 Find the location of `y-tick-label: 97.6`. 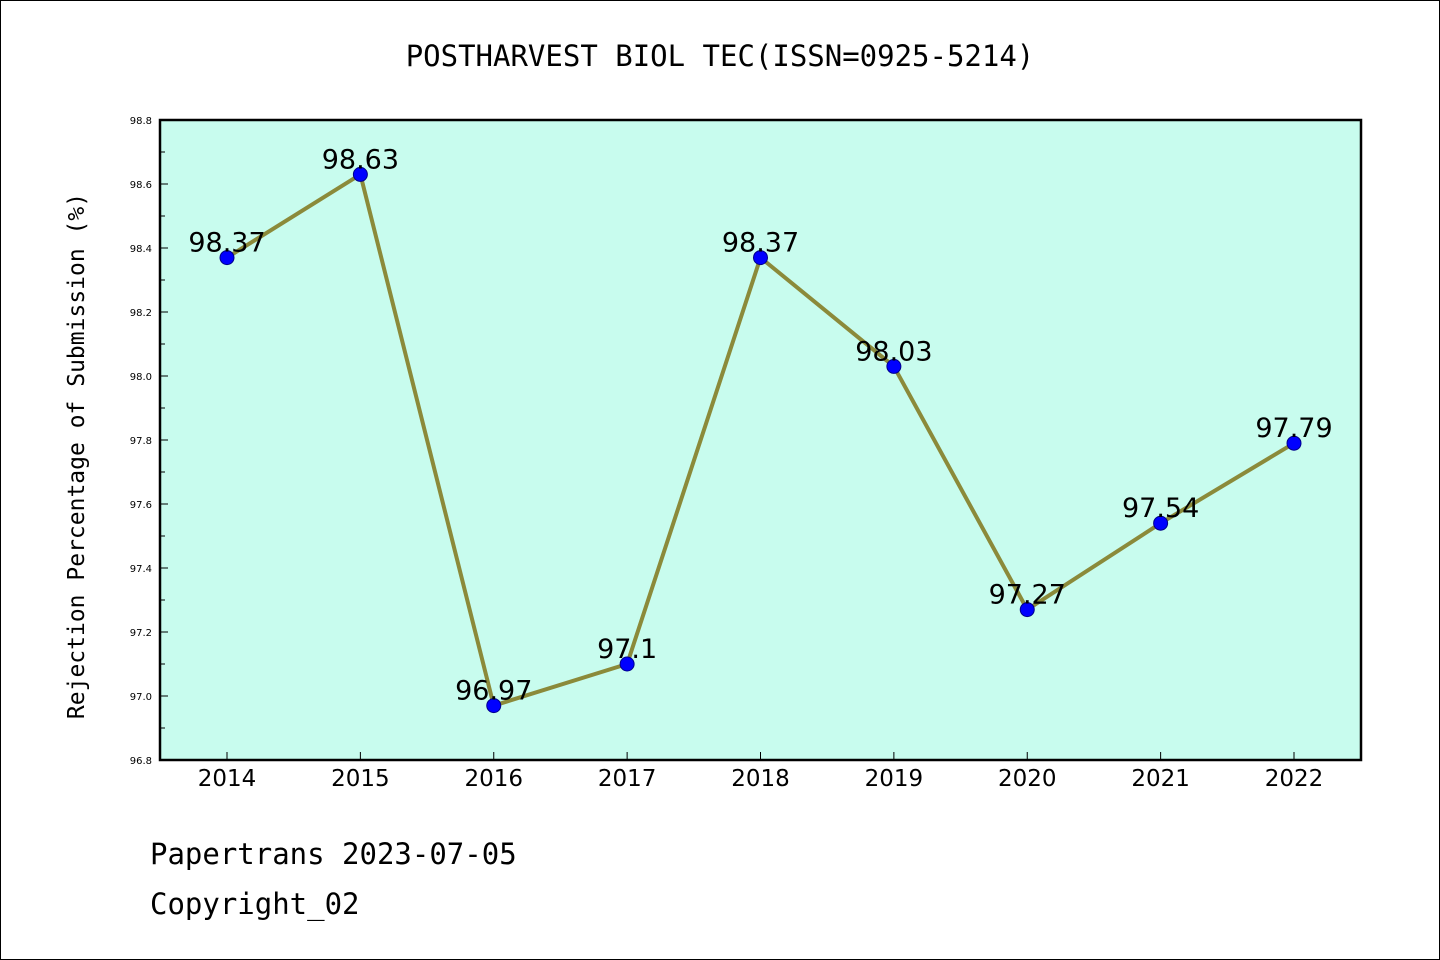

y-tick-label: 97.6 is located at coordinates (141, 505).